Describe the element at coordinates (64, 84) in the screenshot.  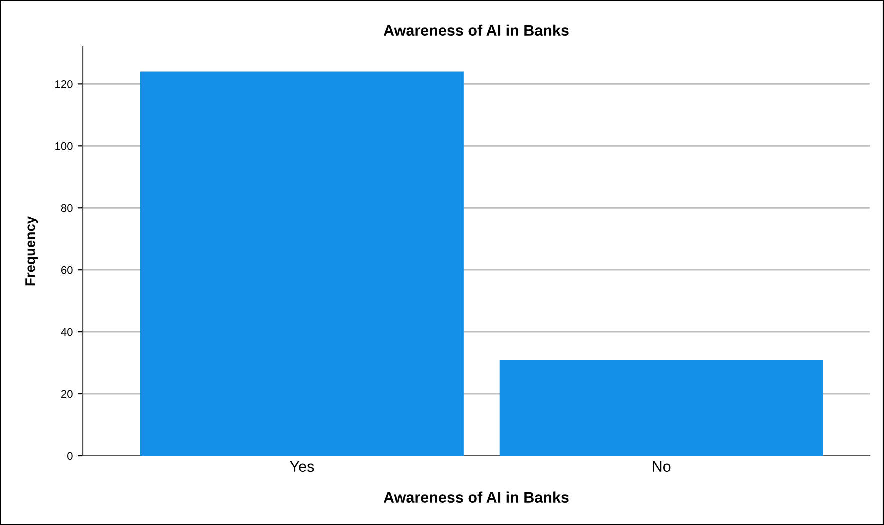
I see `y-tick-label: 120` at that location.